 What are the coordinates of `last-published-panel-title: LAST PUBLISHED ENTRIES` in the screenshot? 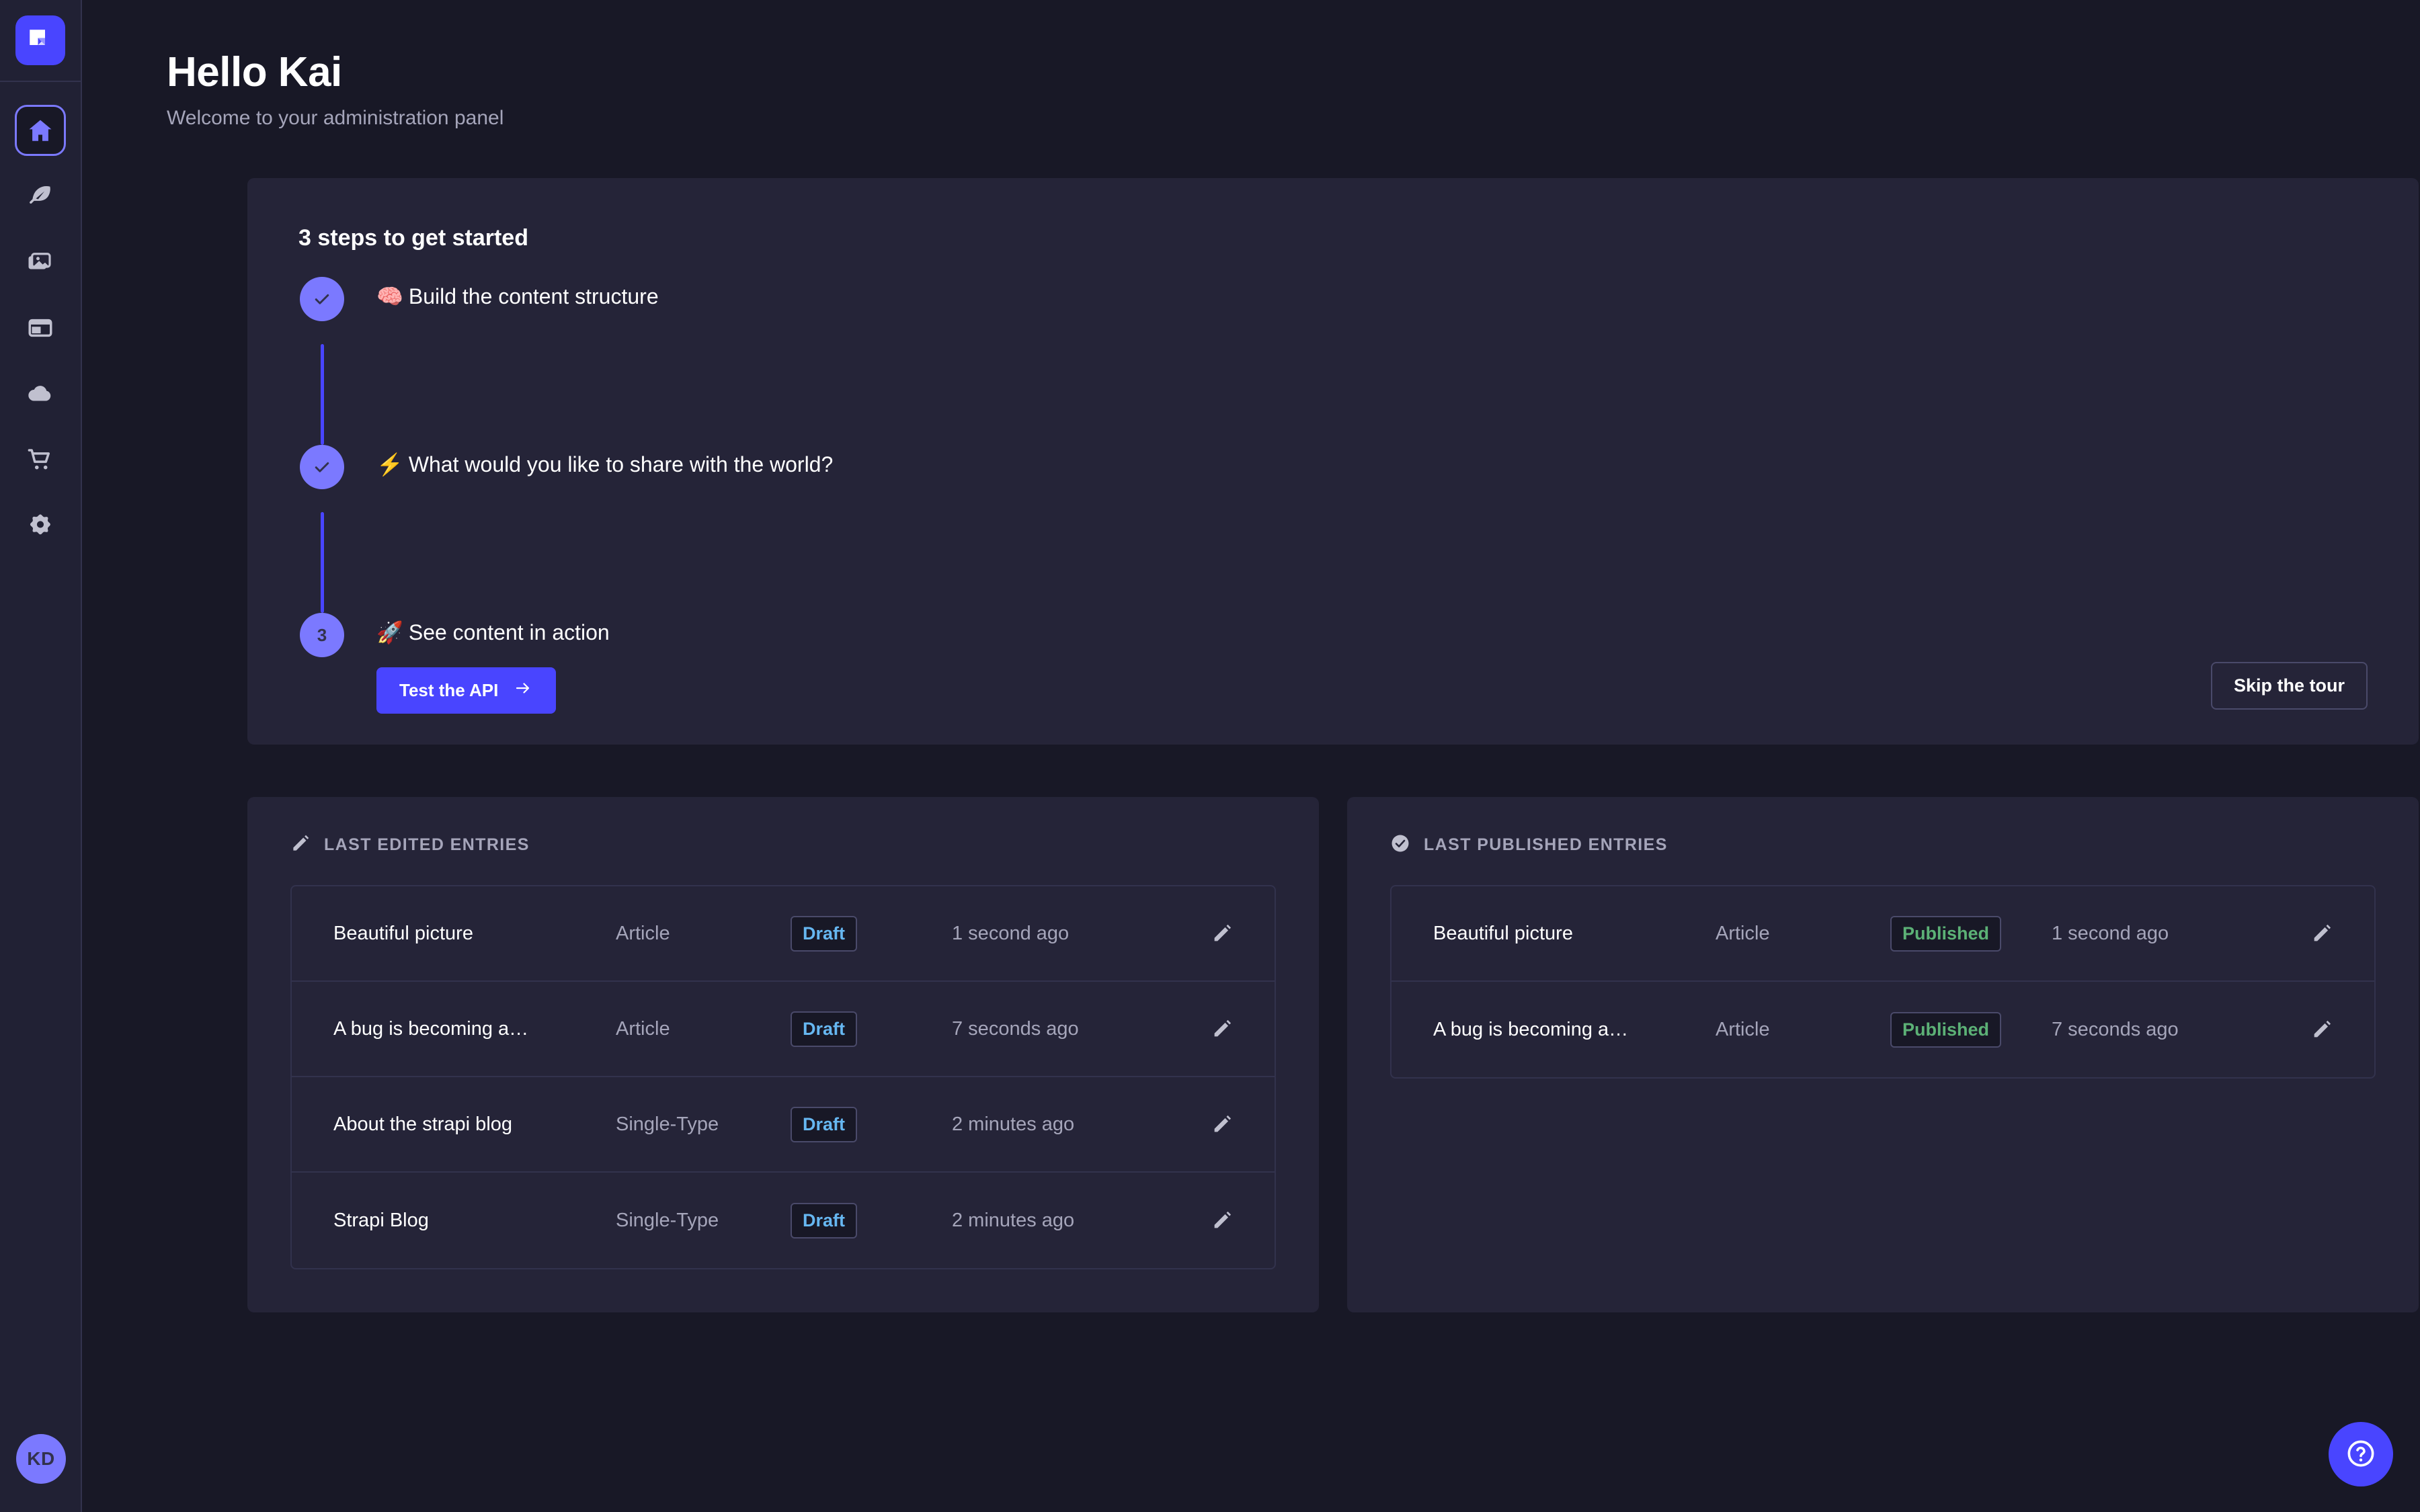 It's located at (1546, 845).